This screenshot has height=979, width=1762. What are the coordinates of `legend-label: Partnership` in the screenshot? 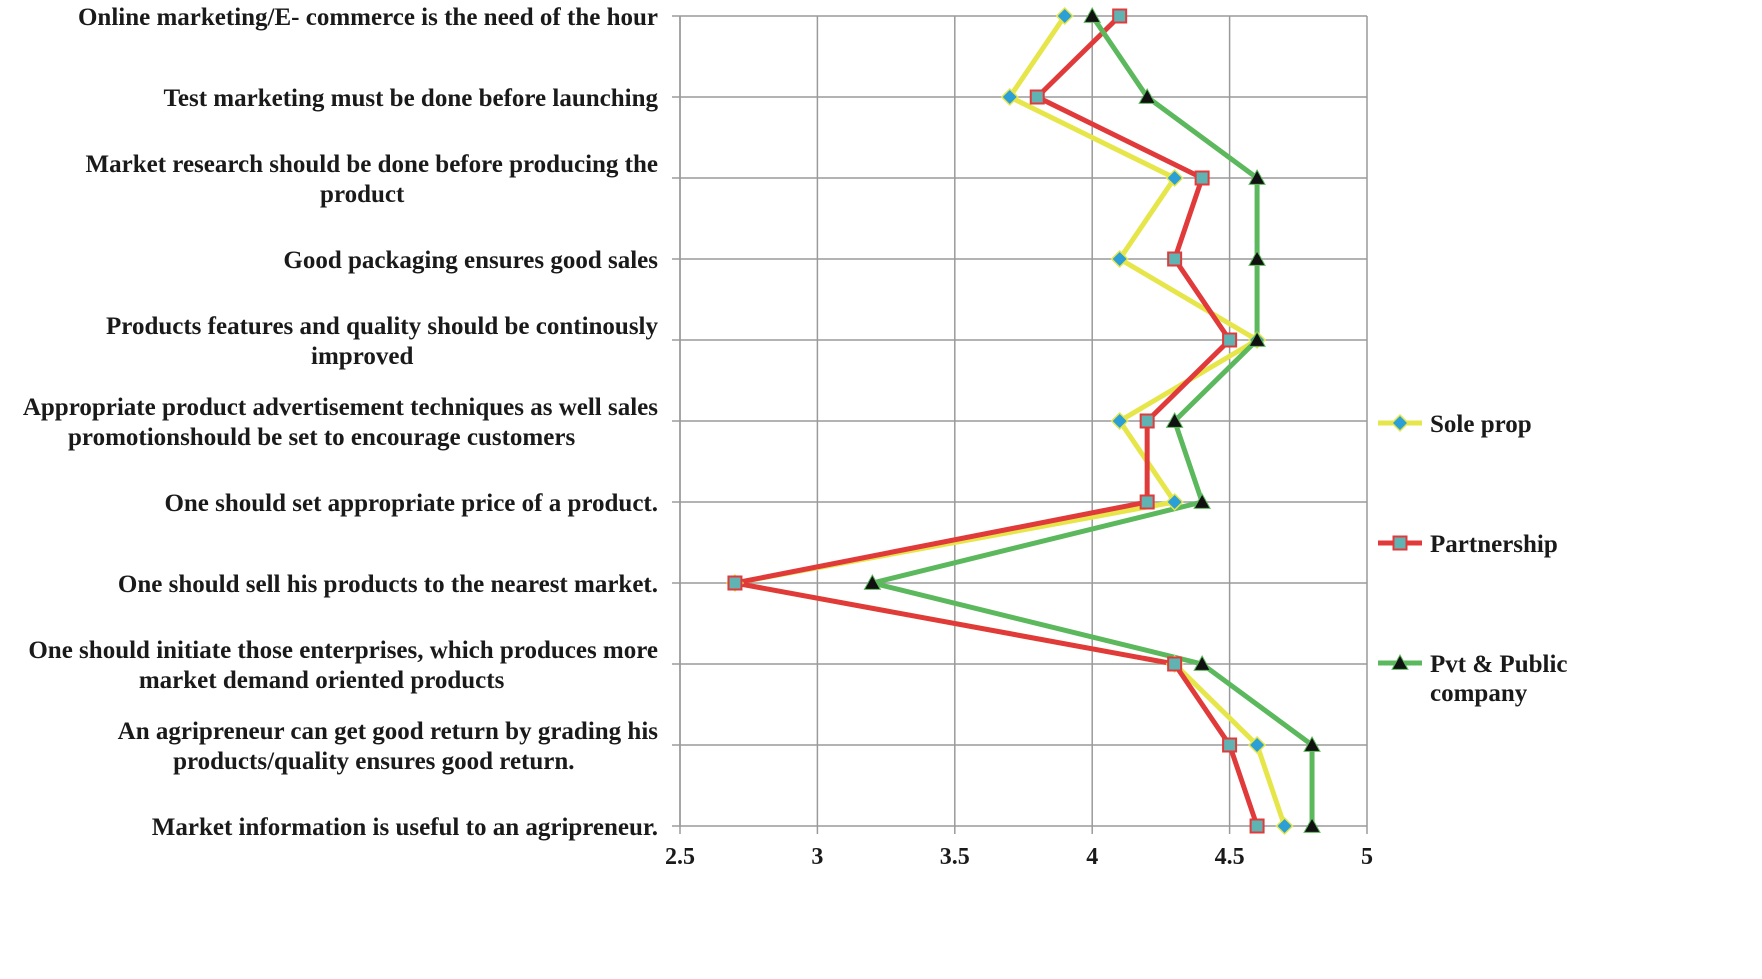 It's located at (1494, 544).